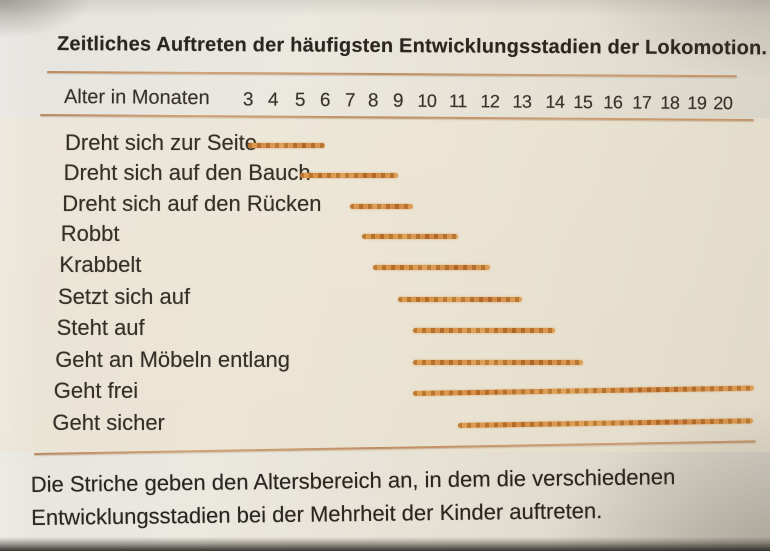  What do you see at coordinates (555, 101) in the screenshot?
I see `month-tick: 14` at bounding box center [555, 101].